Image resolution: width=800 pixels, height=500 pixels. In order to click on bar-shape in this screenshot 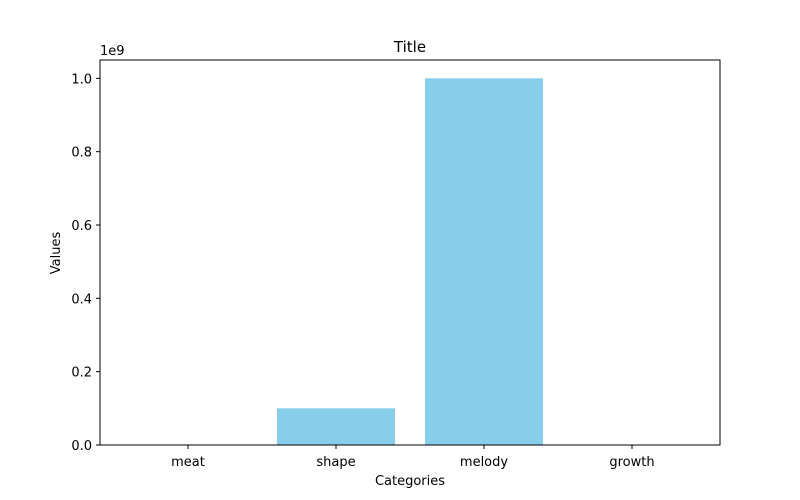, I will do `click(336, 426)`.